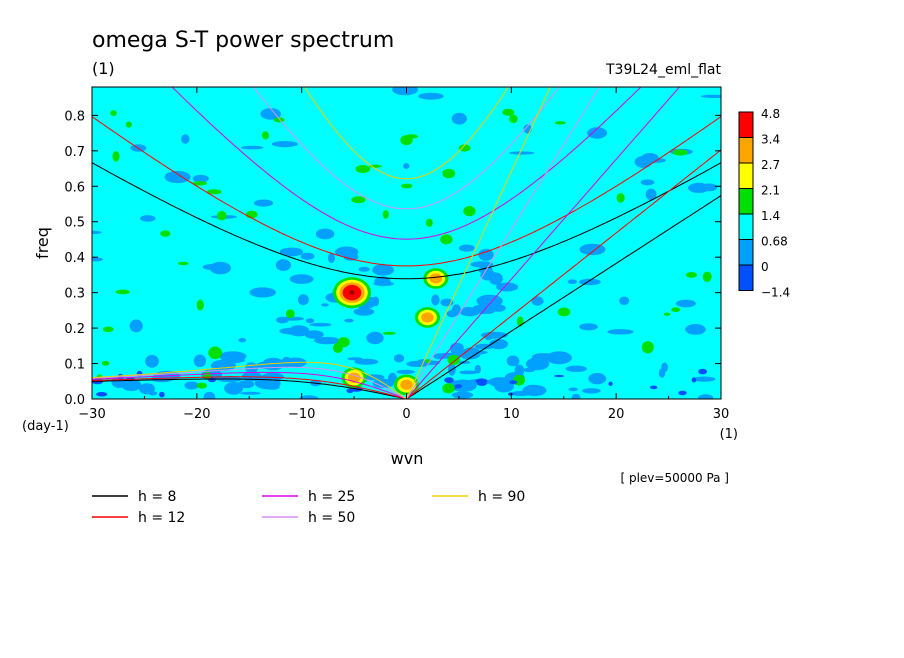 The width and height of the screenshot is (904, 658). I want to click on colorbar-label: 2.7, so click(770, 165).